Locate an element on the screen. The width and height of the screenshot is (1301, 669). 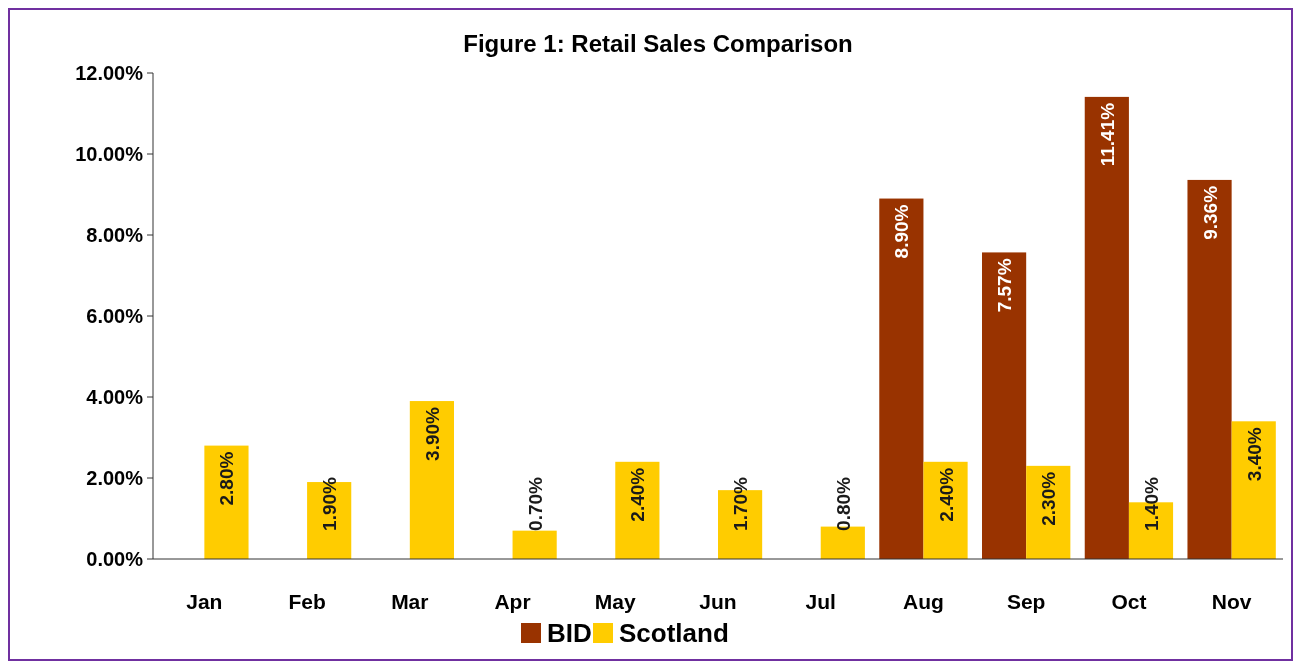
data-label: 8.90% is located at coordinates (902, 231).